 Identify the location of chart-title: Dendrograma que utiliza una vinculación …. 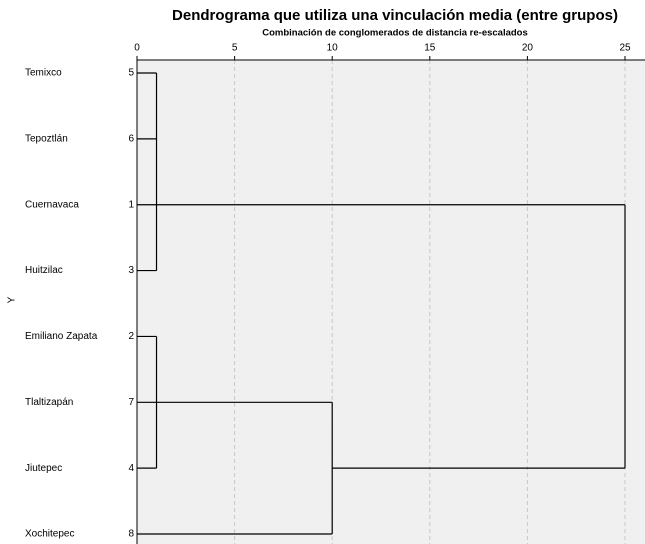
(395, 15).